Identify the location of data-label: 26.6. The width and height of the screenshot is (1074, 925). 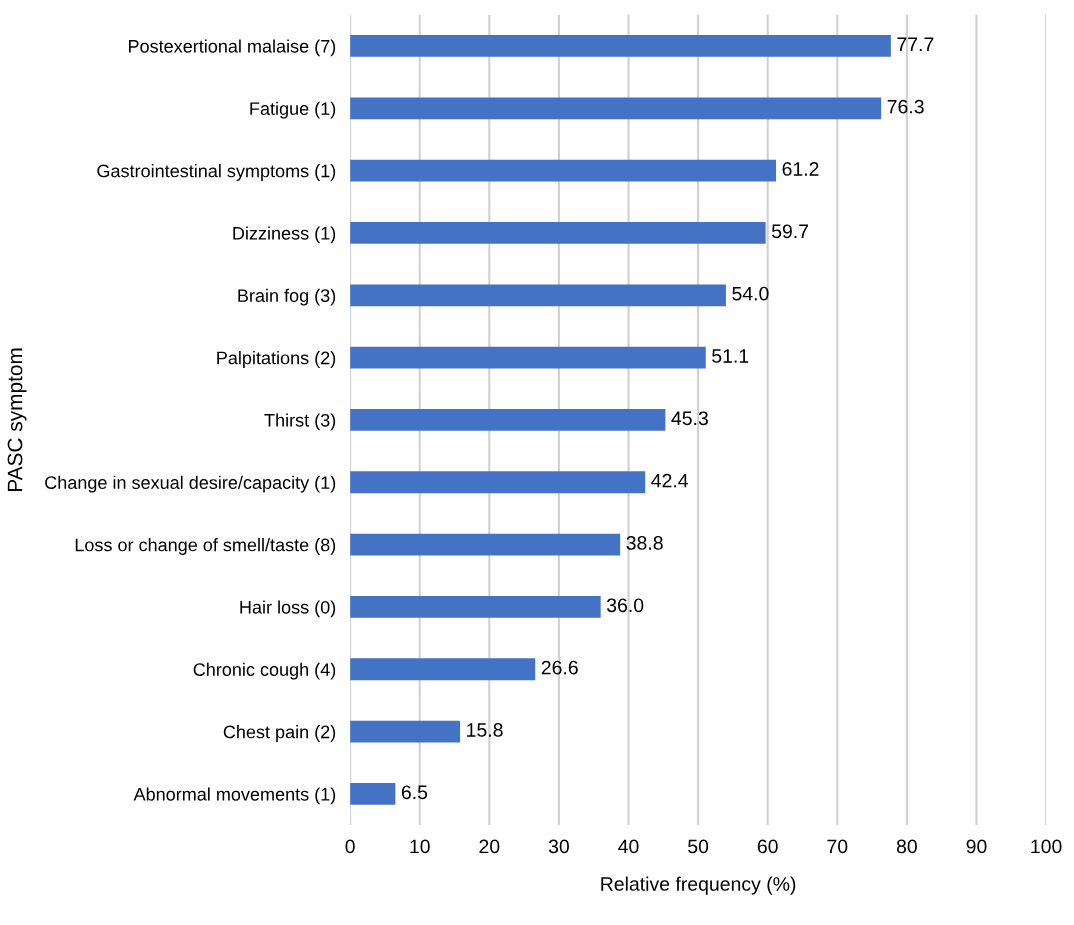
(559, 667).